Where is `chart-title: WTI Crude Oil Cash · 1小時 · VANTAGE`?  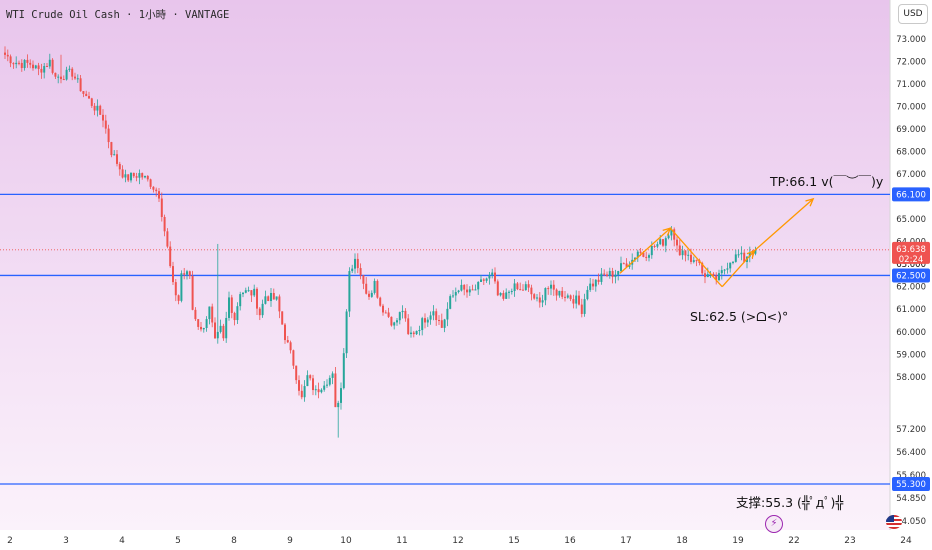 chart-title: WTI Crude Oil Cash · 1小時 · VANTAGE is located at coordinates (118, 15).